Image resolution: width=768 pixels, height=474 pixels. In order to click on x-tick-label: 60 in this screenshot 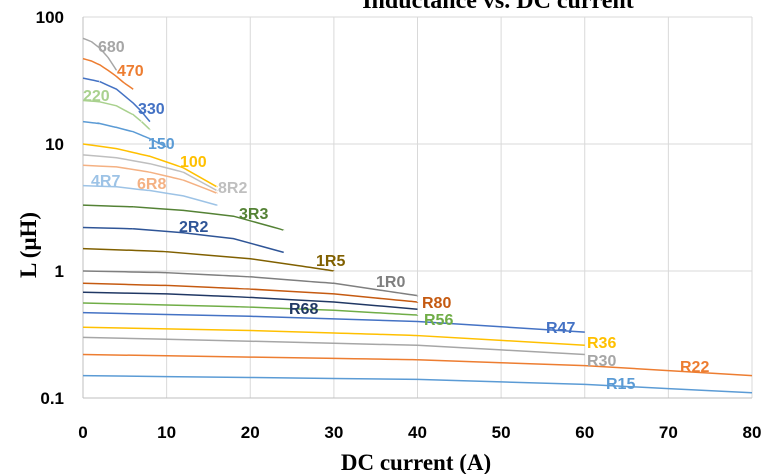, I will do `click(584, 432)`.